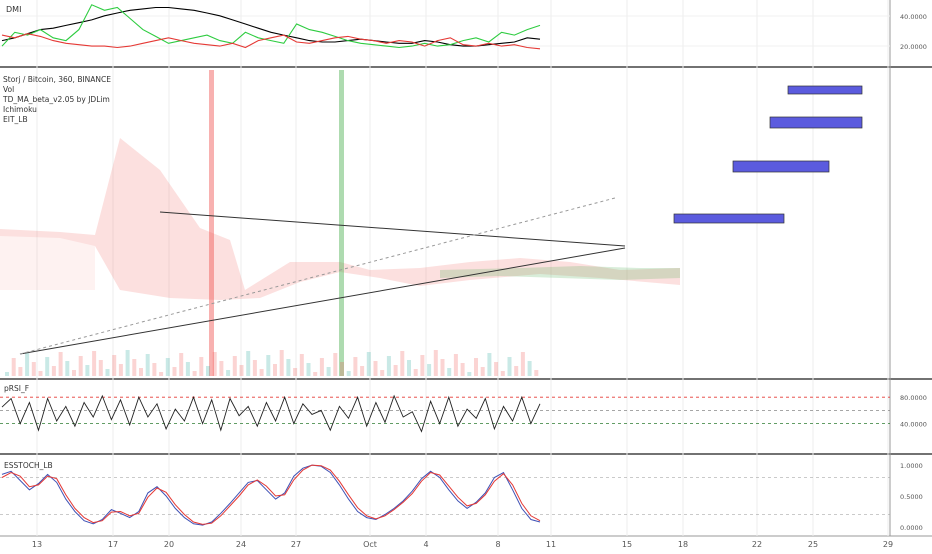 This screenshot has width=932, height=554. What do you see at coordinates (911, 497) in the screenshot?
I see `y-tick-label: 0.5000` at bounding box center [911, 497].